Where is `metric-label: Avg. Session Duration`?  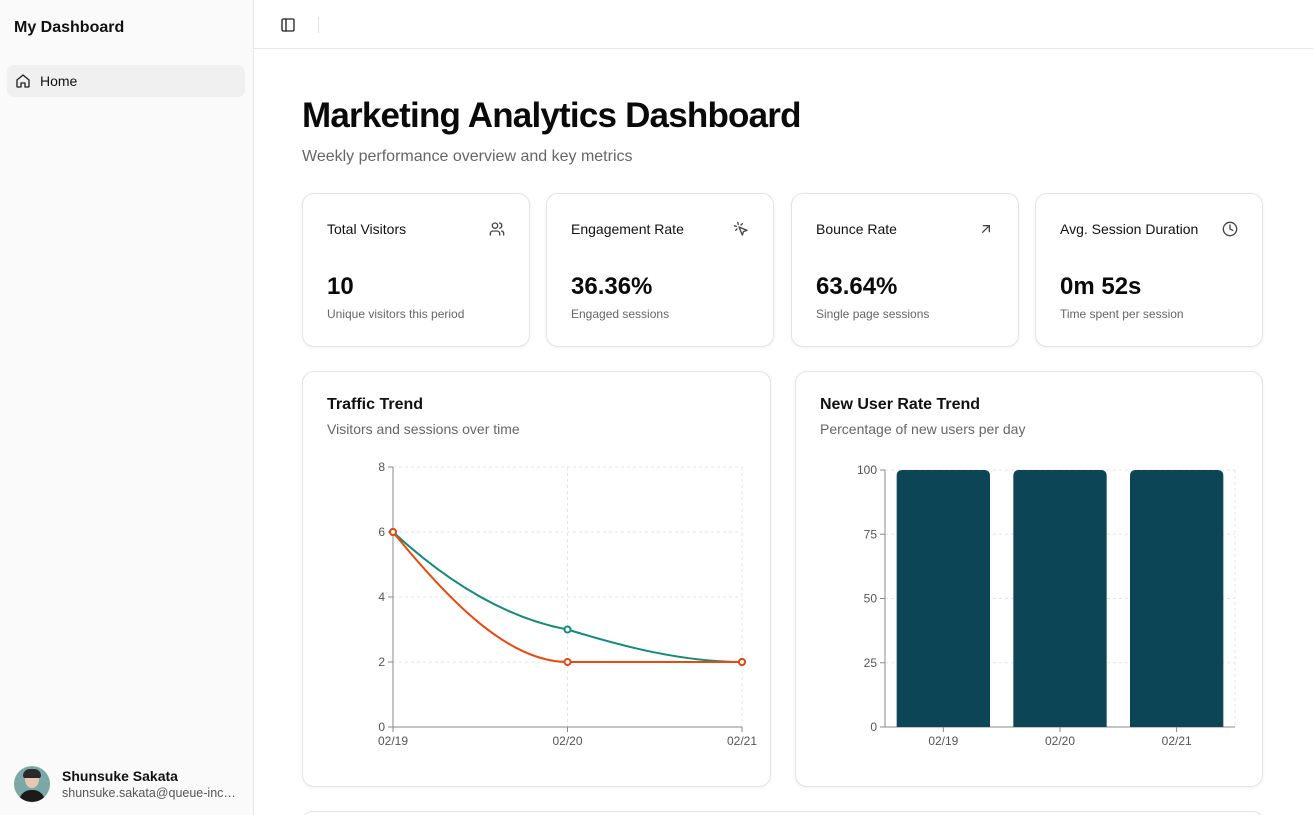
metric-label: Avg. Session Duration is located at coordinates (1129, 229).